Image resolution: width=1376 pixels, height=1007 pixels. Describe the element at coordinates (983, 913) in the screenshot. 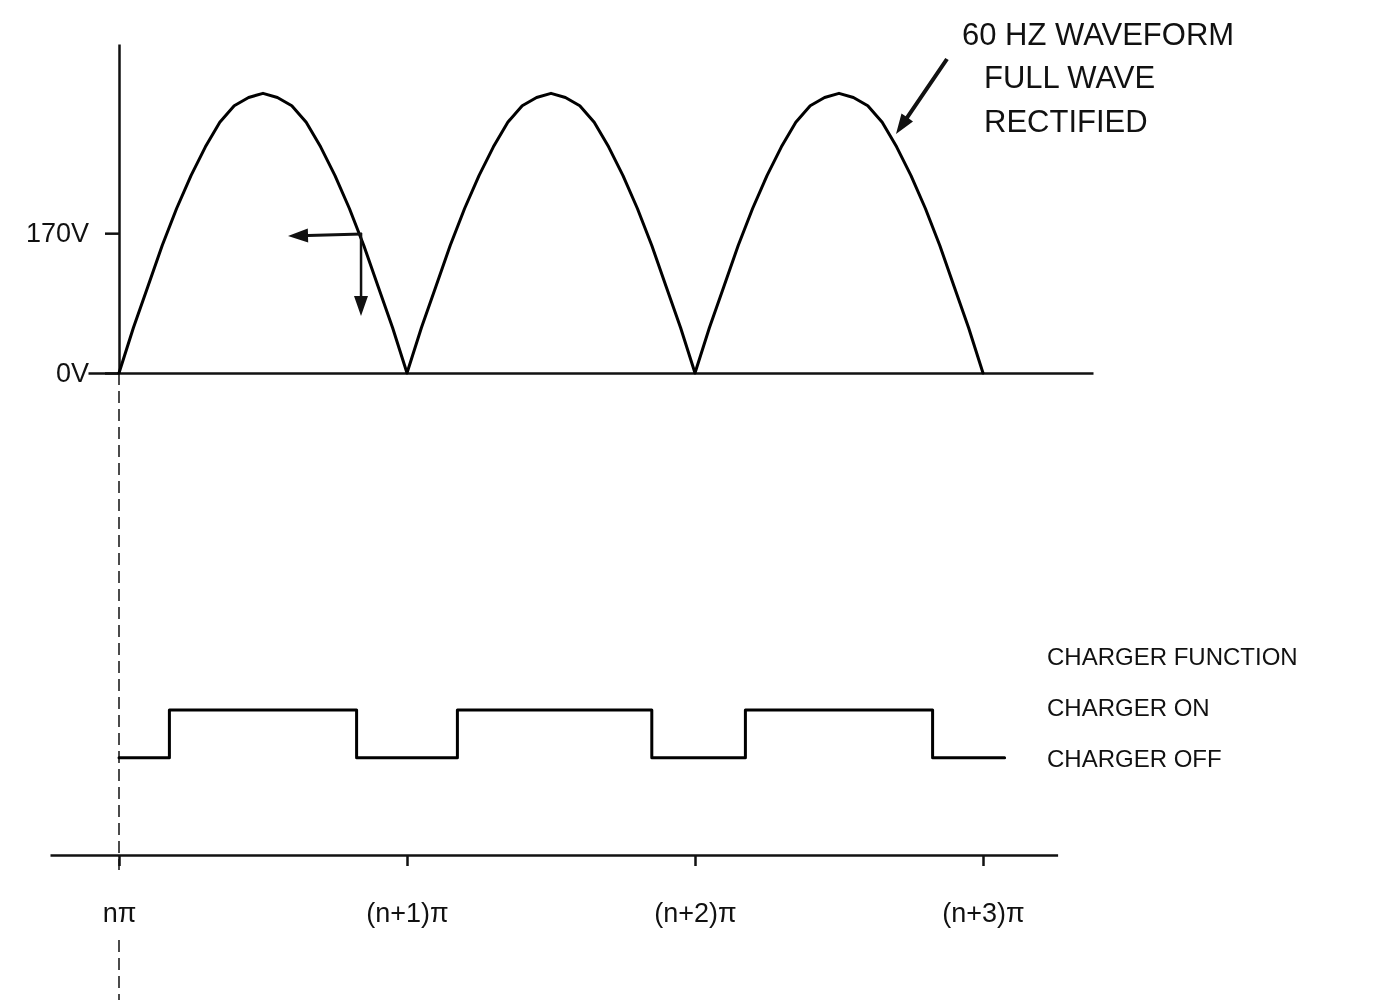

I see `x-tick-label: (n+3)π` at that location.